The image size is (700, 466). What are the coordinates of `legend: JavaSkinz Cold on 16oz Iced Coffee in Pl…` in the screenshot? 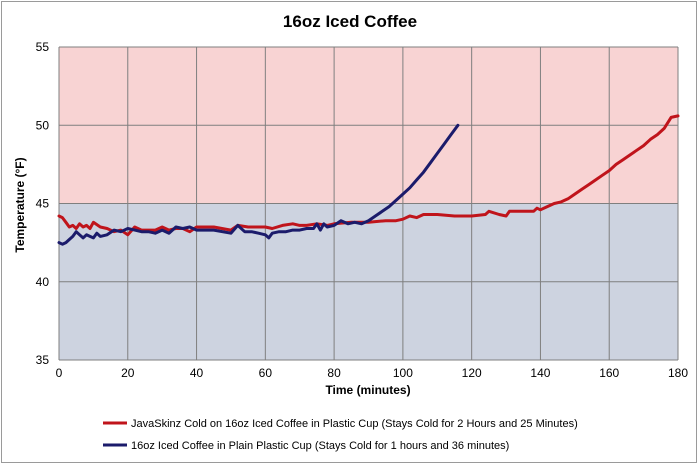 It's located at (340, 435).